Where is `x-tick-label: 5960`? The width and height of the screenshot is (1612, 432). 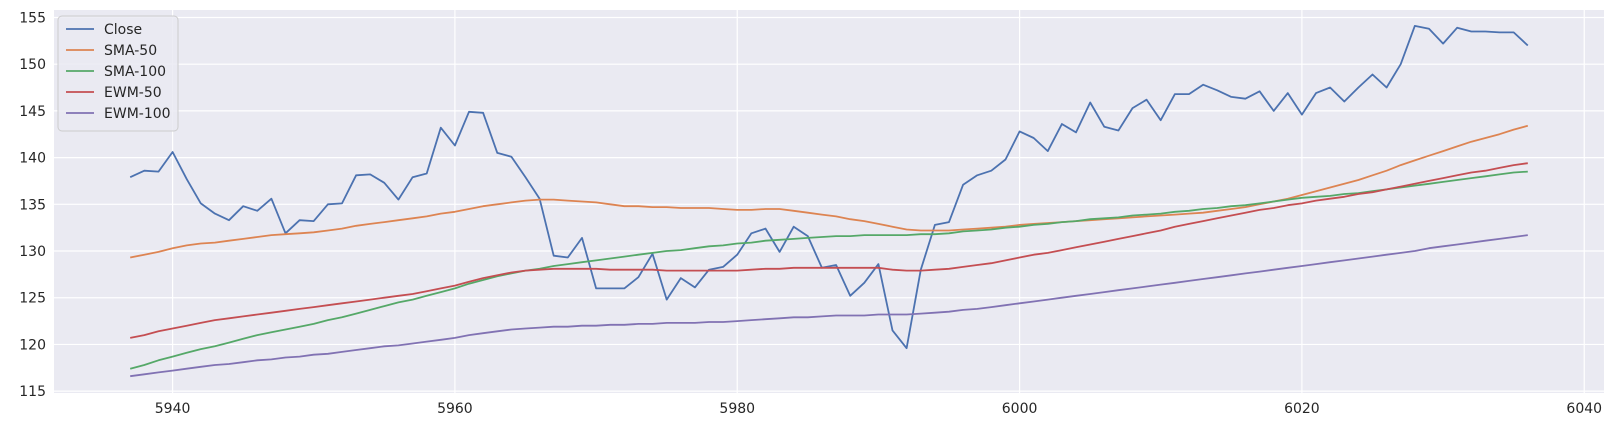
x-tick-label: 5960 is located at coordinates (455, 409).